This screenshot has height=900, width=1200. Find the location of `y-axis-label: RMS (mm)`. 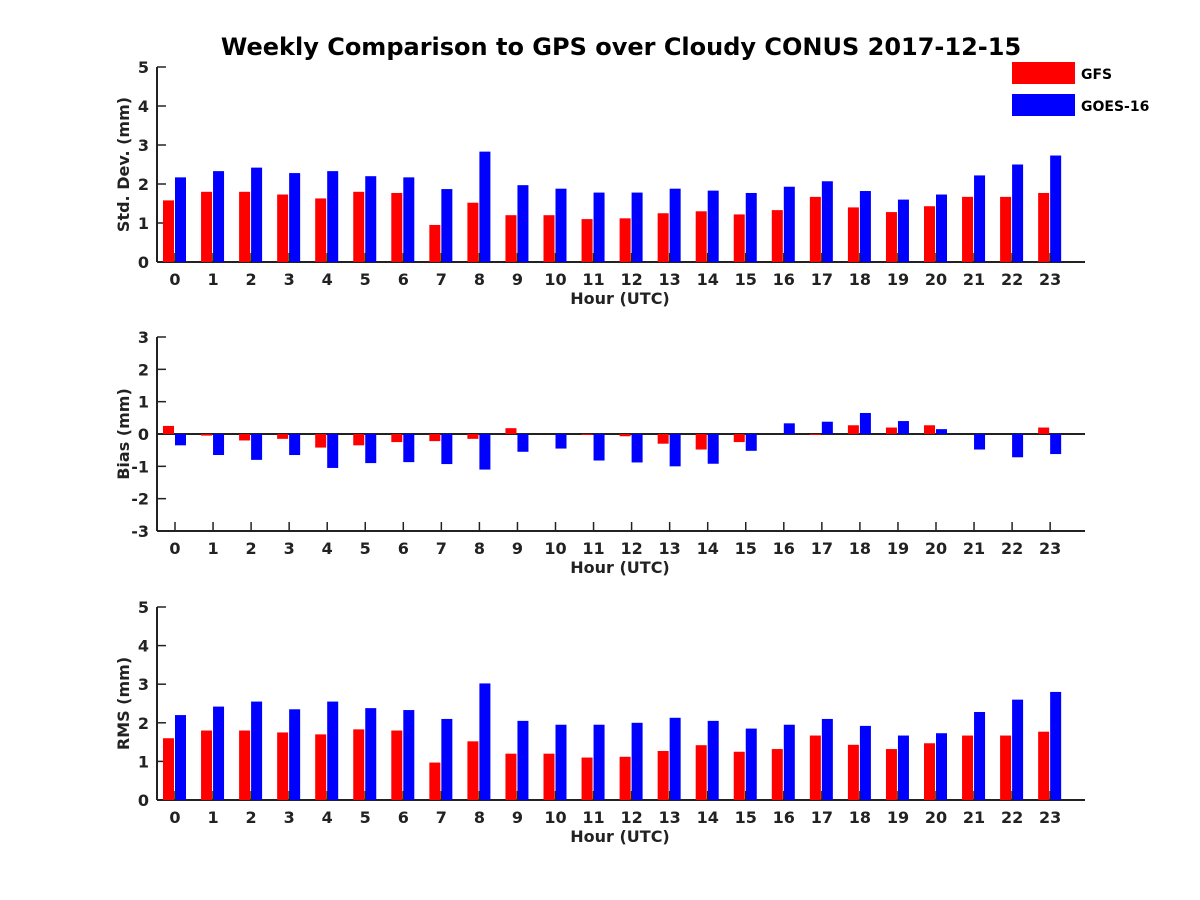

y-axis-label: RMS (mm) is located at coordinates (123, 703).